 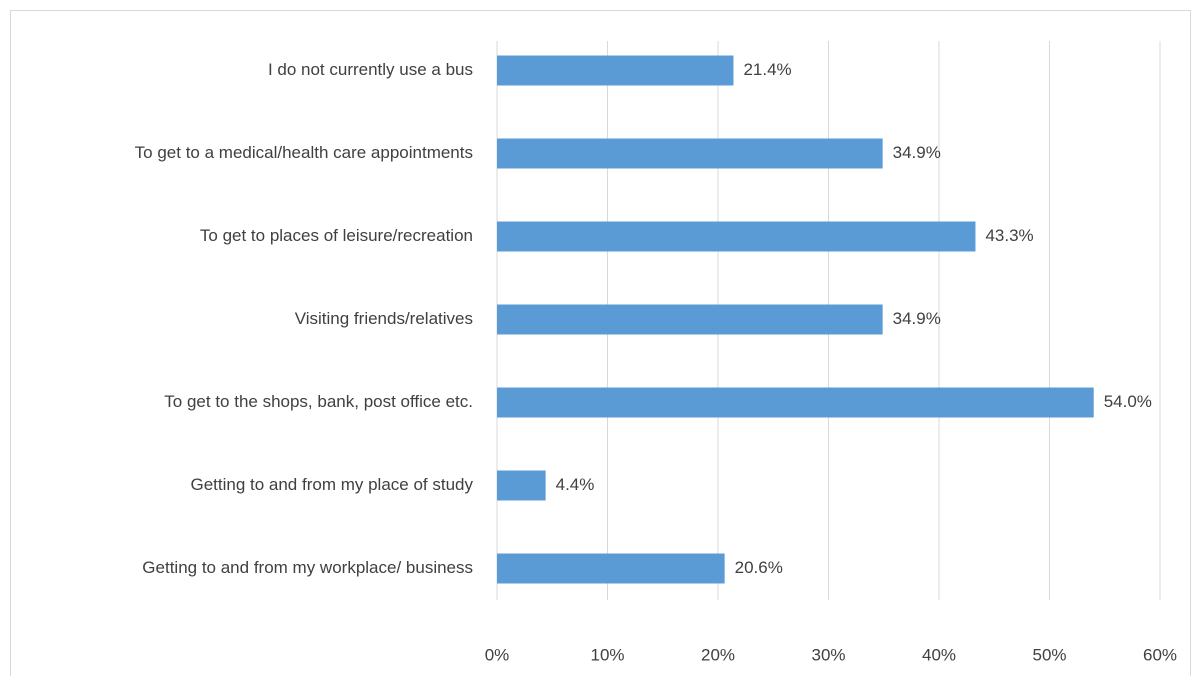 I want to click on y-tick-label: Getting to and from my place of study, so click(x=331, y=484).